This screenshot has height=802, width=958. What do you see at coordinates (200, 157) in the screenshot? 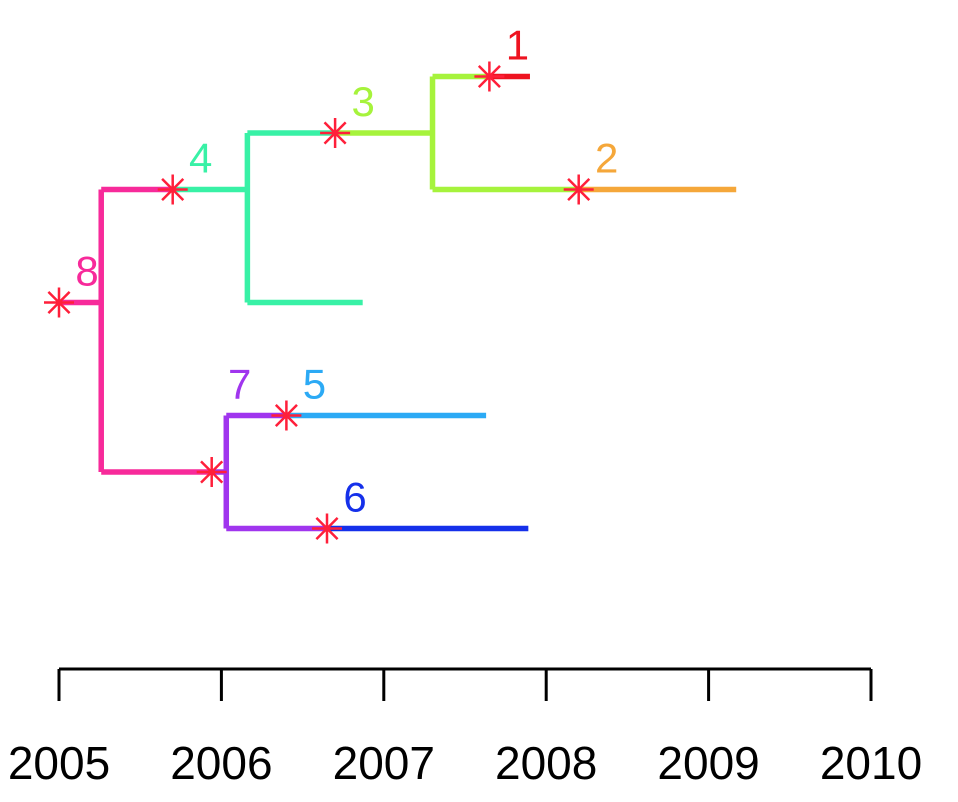
I see `node-label-4: 4` at bounding box center [200, 157].